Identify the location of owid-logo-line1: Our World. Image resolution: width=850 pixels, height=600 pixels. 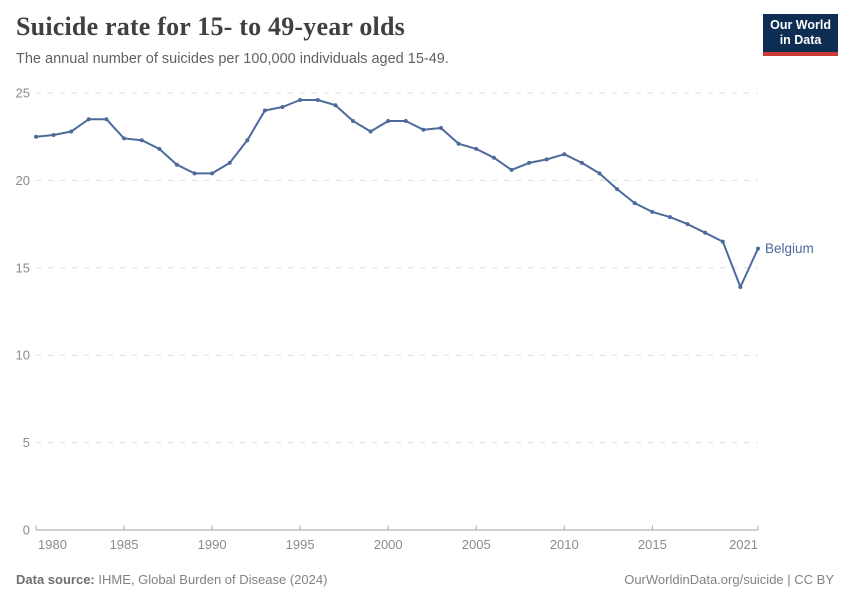
(800, 25).